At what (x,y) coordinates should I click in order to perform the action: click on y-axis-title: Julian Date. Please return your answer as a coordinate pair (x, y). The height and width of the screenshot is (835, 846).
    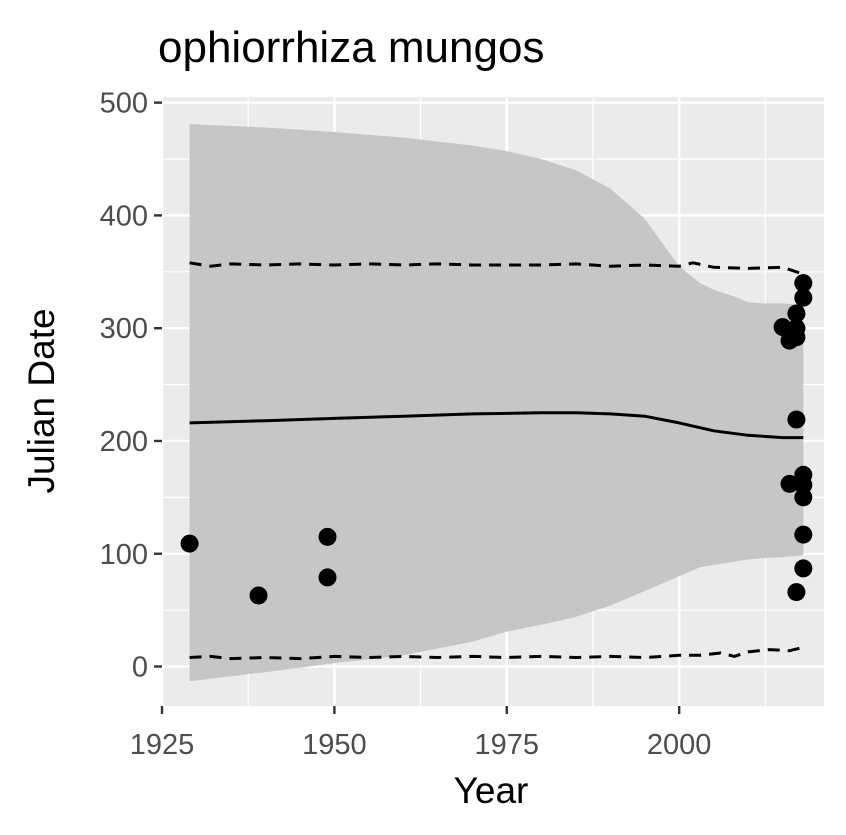
    Looking at the image, I should click on (41, 400).